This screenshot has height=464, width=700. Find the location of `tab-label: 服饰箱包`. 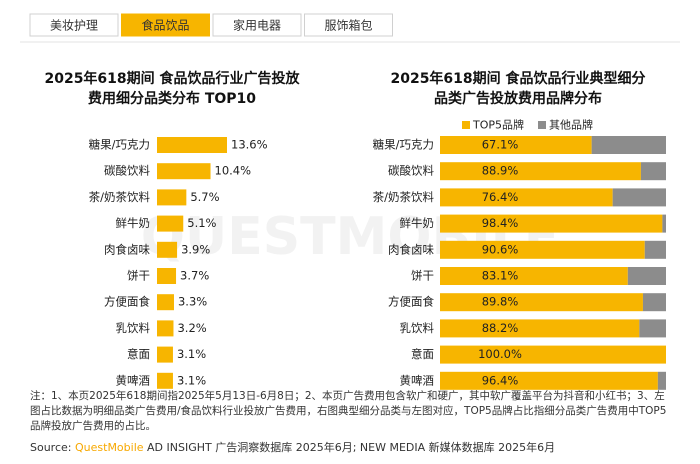

tab-label: 服饰箱包 is located at coordinates (348, 25).